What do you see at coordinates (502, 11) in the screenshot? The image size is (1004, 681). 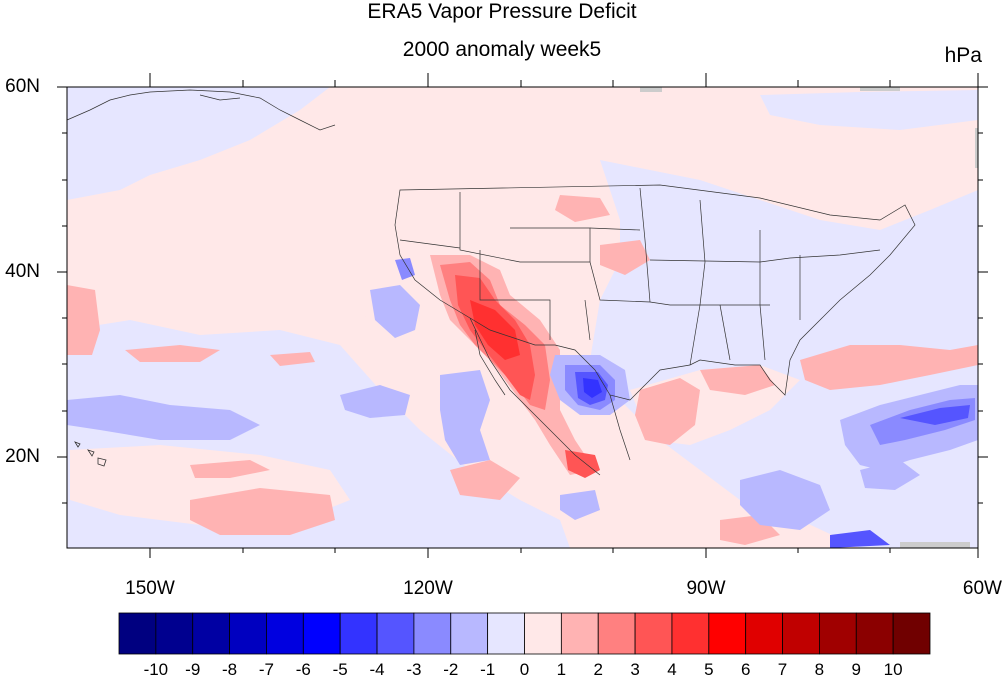 I see `map-title: ERA5 Vapor Pressure Deficit` at bounding box center [502, 11].